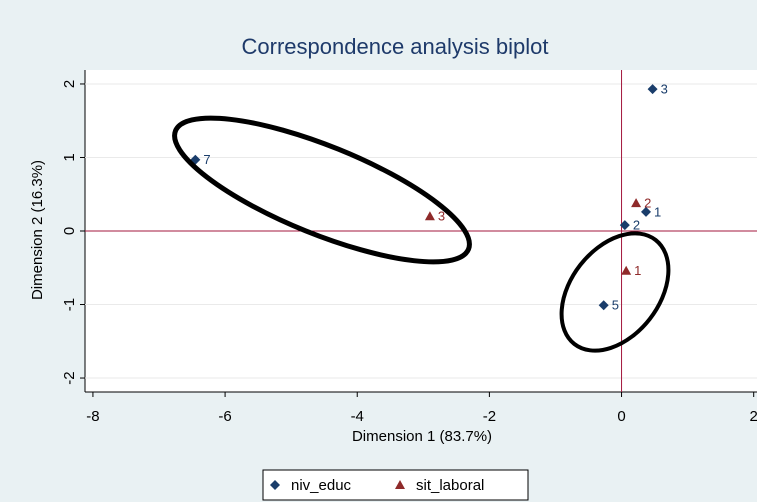 The height and width of the screenshot is (502, 757). What do you see at coordinates (489, 416) in the screenshot?
I see `x-tick-label: -2` at bounding box center [489, 416].